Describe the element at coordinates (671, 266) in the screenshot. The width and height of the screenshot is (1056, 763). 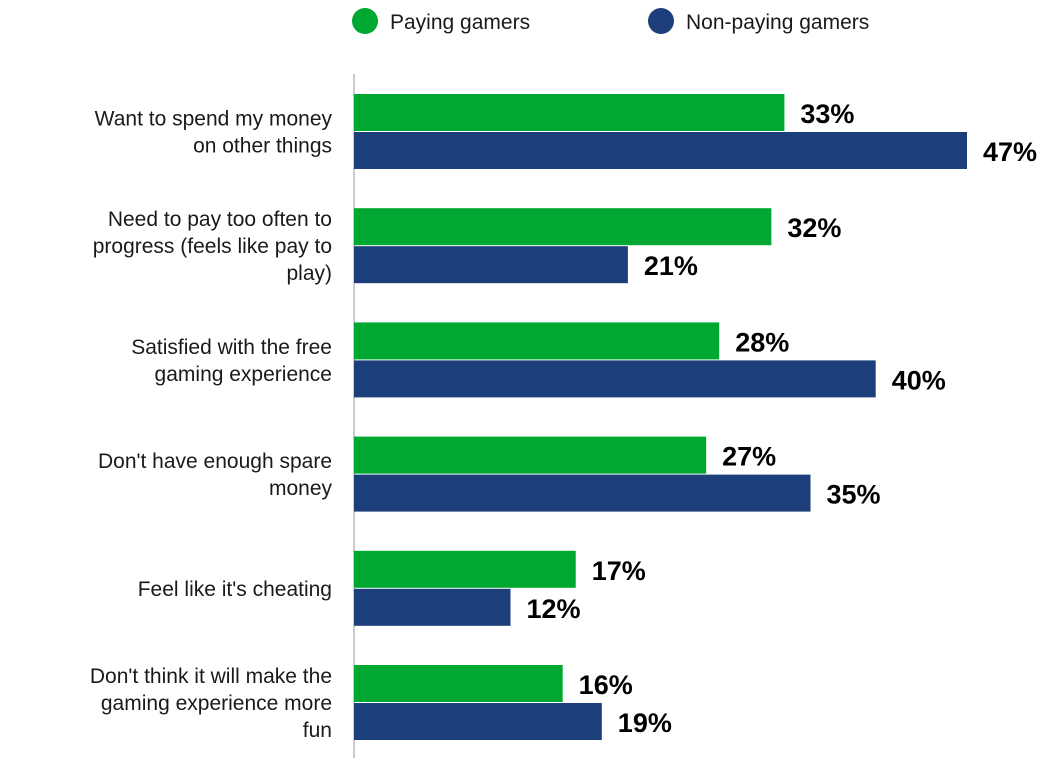
I see `data-label-non-paying: 21%` at that location.